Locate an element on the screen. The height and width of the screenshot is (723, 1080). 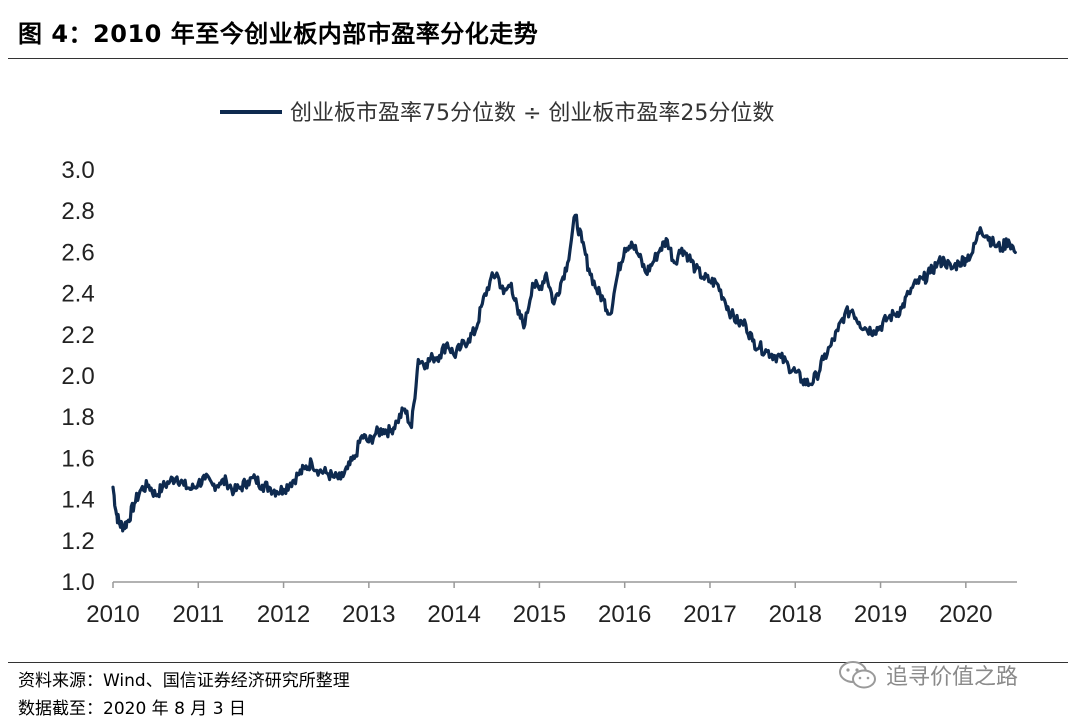
data-date-note: 数据截至：2020 年 8 月 3 日 is located at coordinates (132, 709).